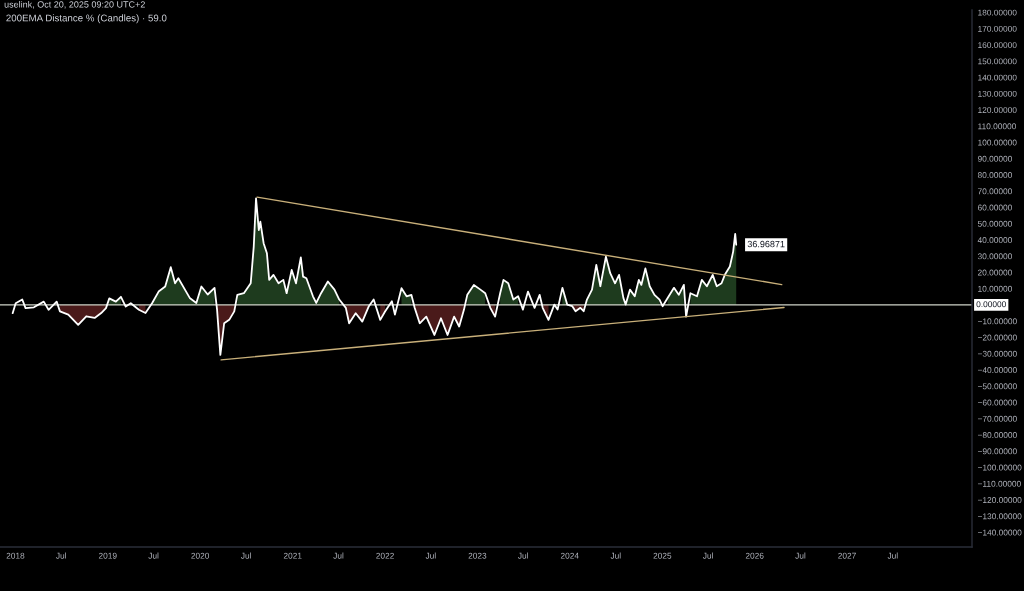 The height and width of the screenshot is (591, 1024). I want to click on y-tick-label: −50.00000, so click(997, 386).